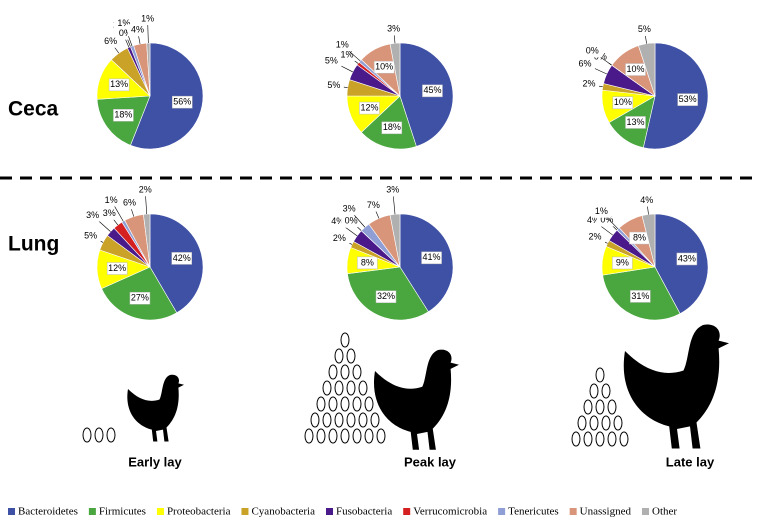  I want to click on column-label: Peak lay, so click(430, 461).